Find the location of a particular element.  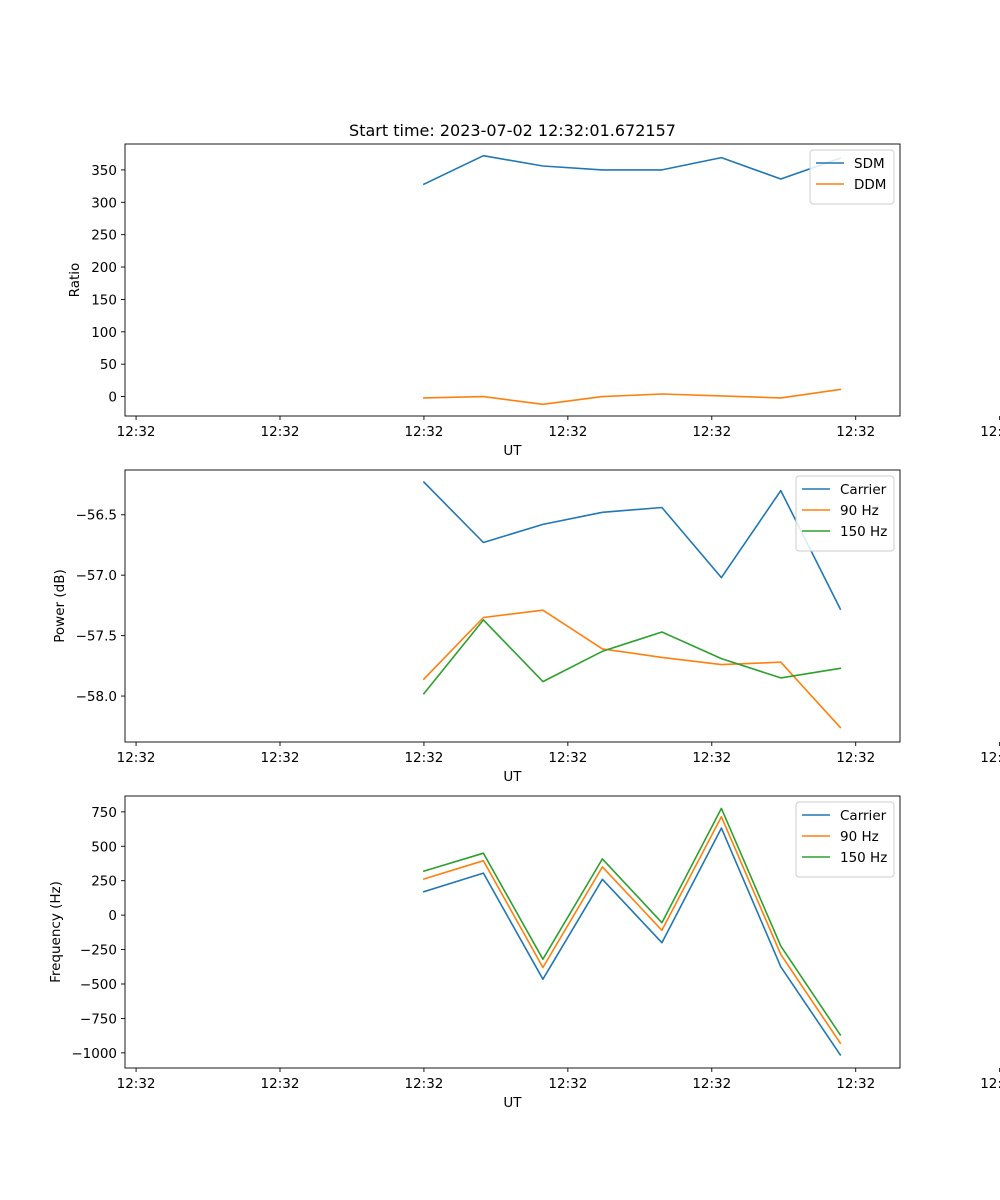

series-line-ddm is located at coordinates (632, 397).